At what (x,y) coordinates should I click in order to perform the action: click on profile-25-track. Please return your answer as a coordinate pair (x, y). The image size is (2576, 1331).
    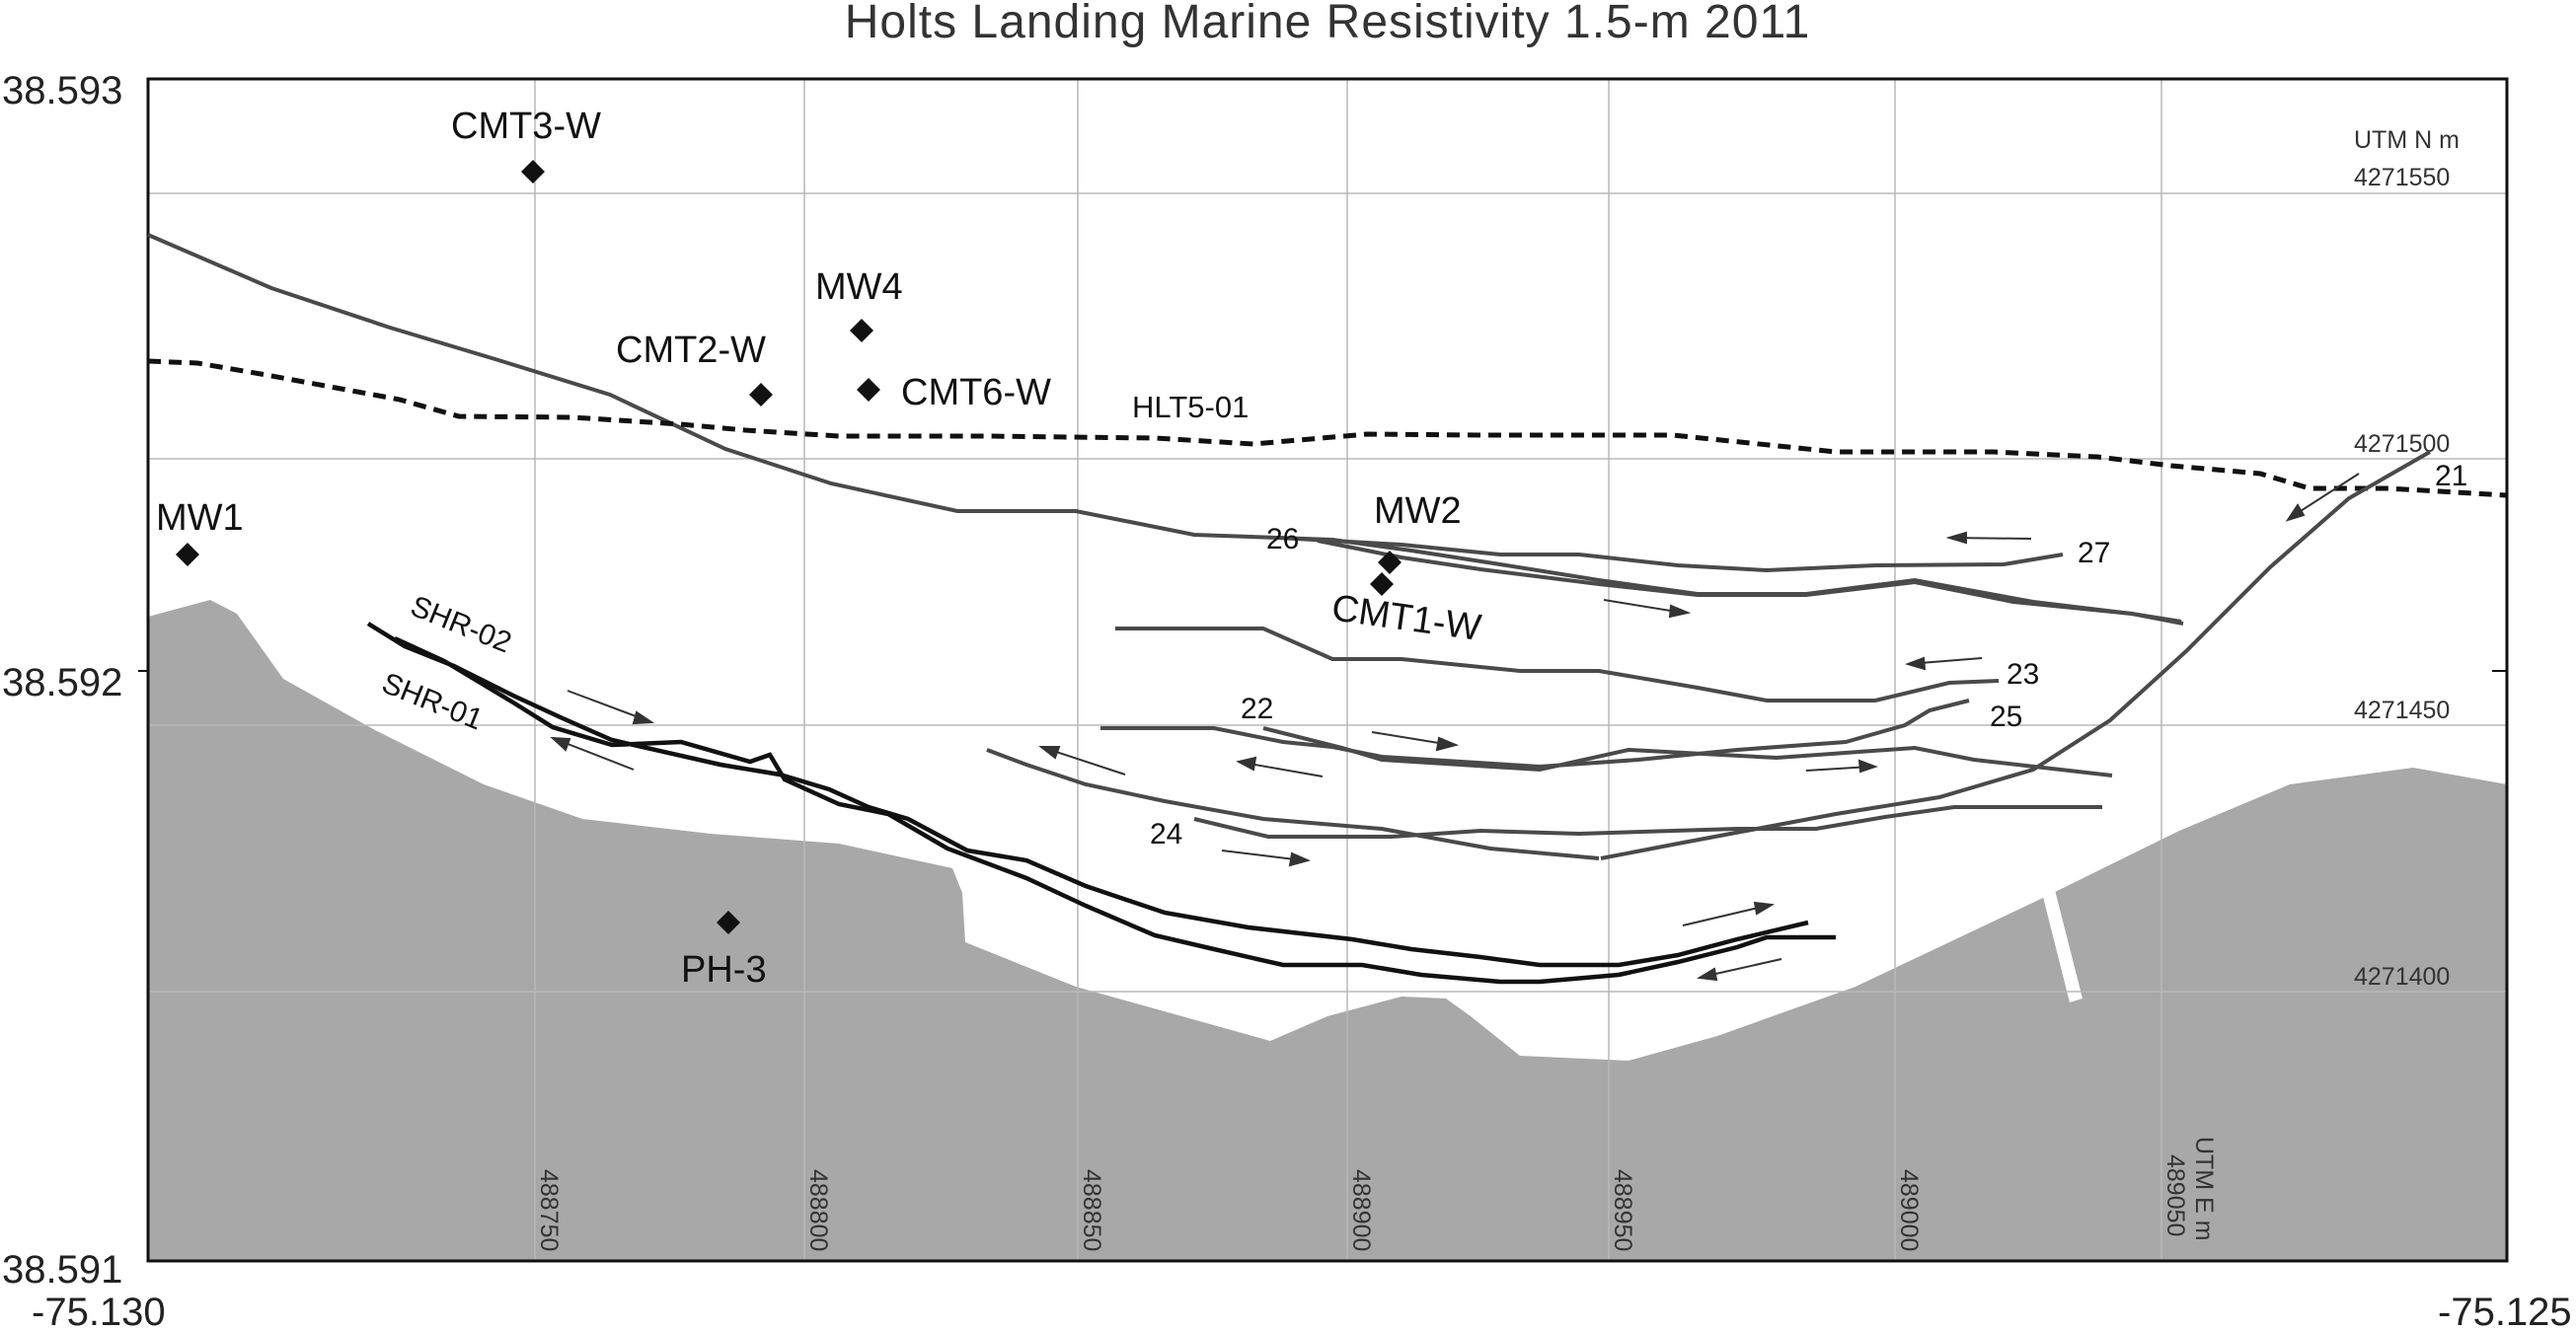
    Looking at the image, I should click on (1535, 734).